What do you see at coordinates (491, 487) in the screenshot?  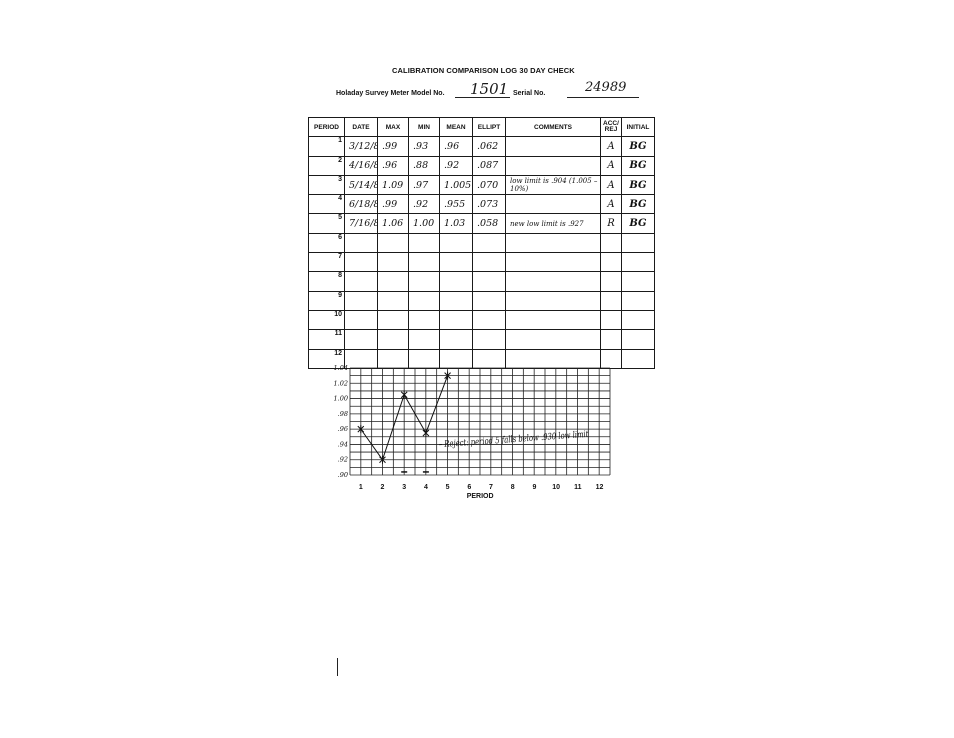 I see `x-tick-label: 7` at bounding box center [491, 487].